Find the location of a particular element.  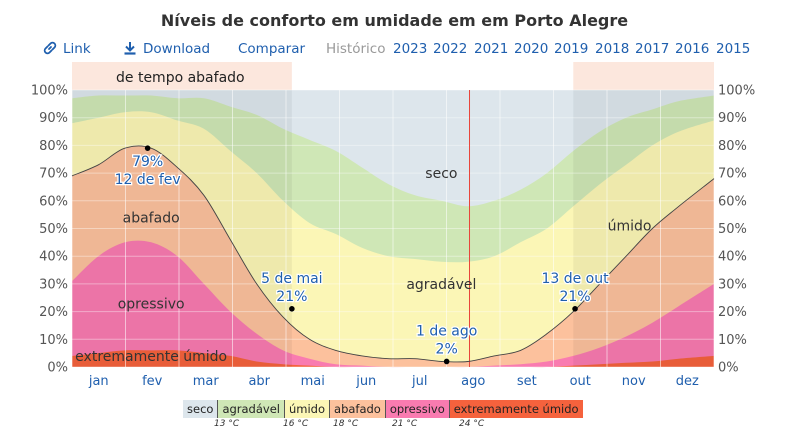

y-tick-left-2: 20% is located at coordinates (53, 312).